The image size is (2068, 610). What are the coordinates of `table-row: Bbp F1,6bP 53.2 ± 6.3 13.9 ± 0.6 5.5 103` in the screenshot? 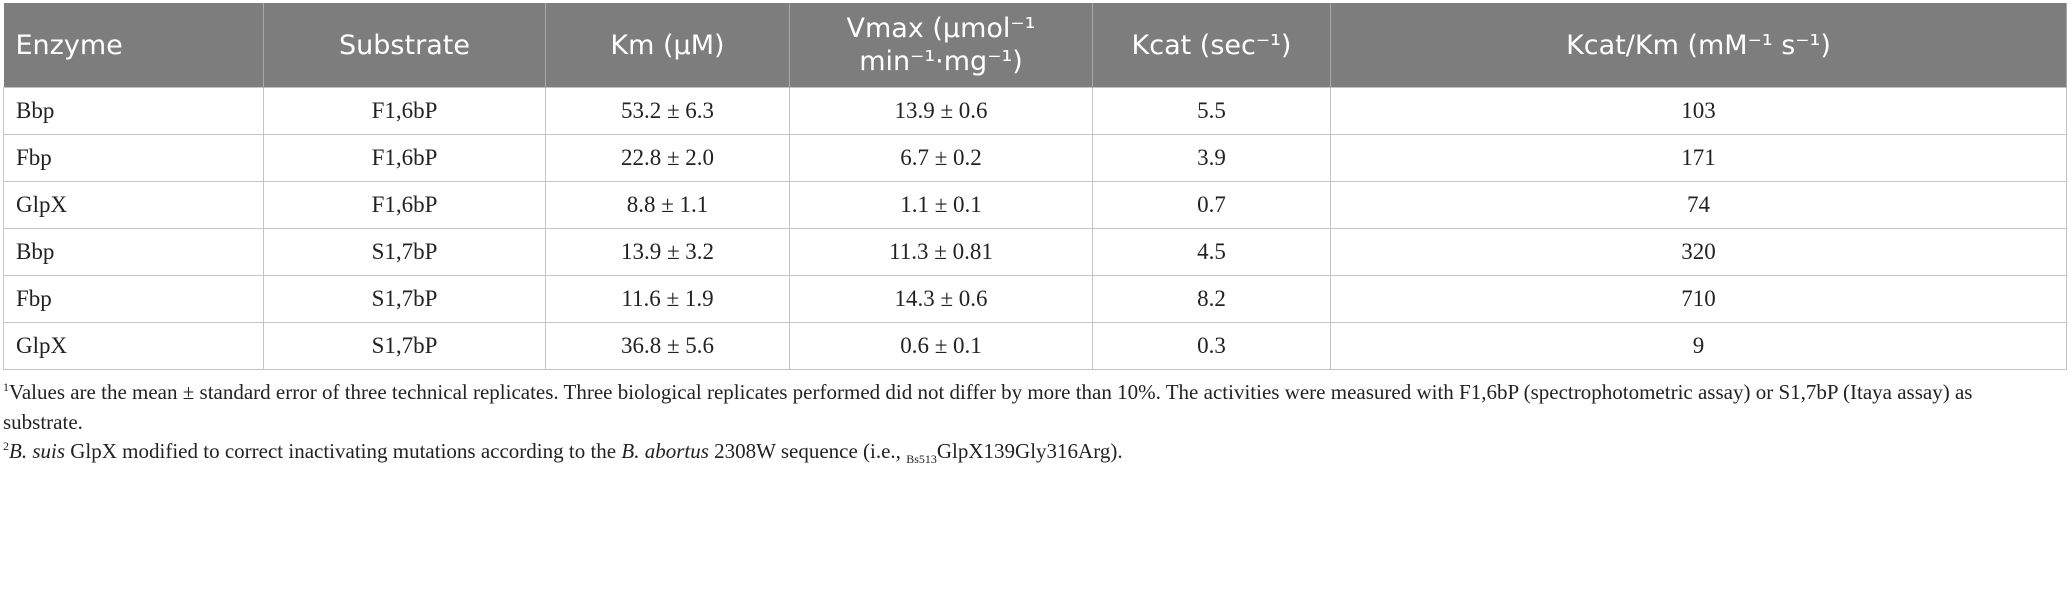 It's located at (1035, 111).